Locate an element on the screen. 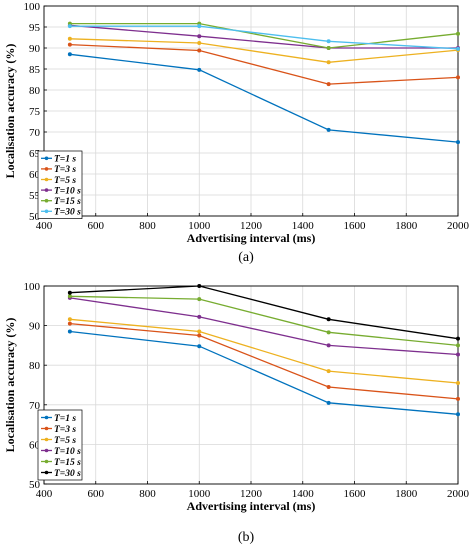 This screenshot has width=472, height=555. chart-1-series-4-point is located at coordinates (199, 36).